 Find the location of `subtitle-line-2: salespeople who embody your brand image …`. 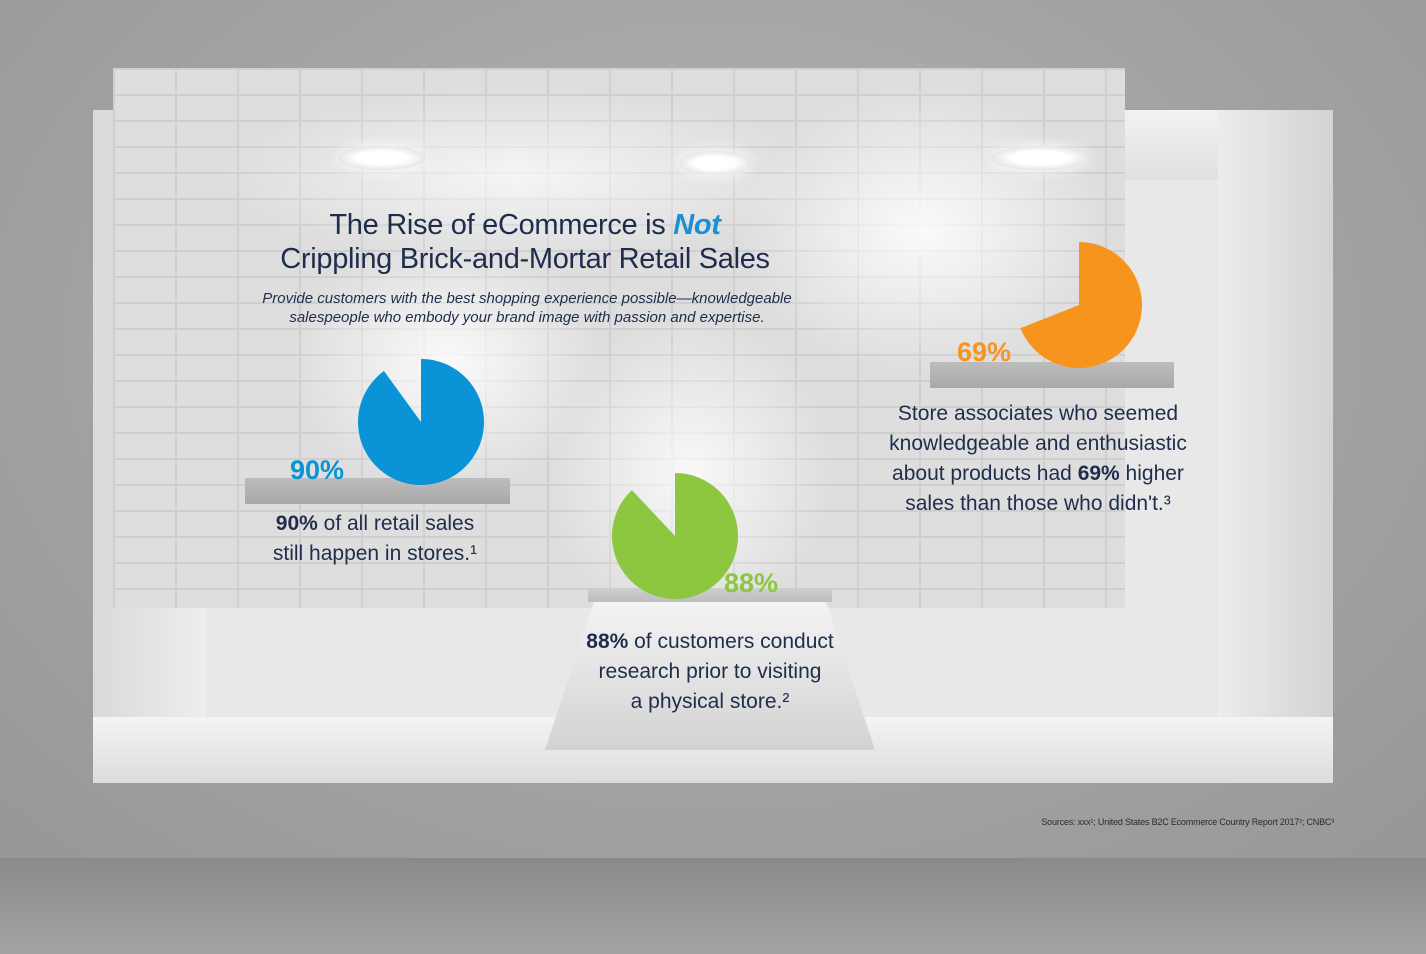

subtitle-line-2: salespeople who embody your brand image … is located at coordinates (527, 317).